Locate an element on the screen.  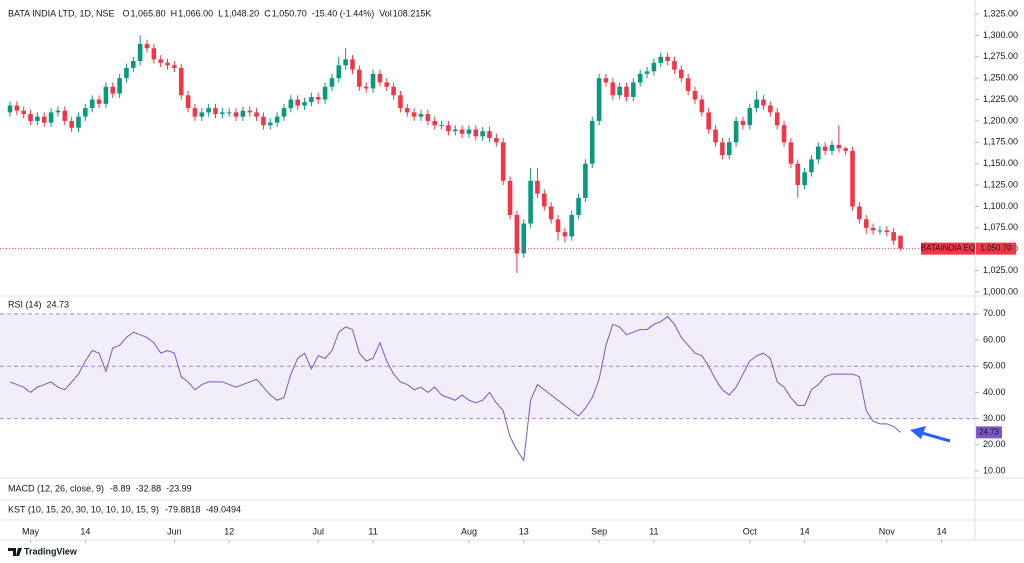
y-tick-label: 40.00 is located at coordinates (994, 392).